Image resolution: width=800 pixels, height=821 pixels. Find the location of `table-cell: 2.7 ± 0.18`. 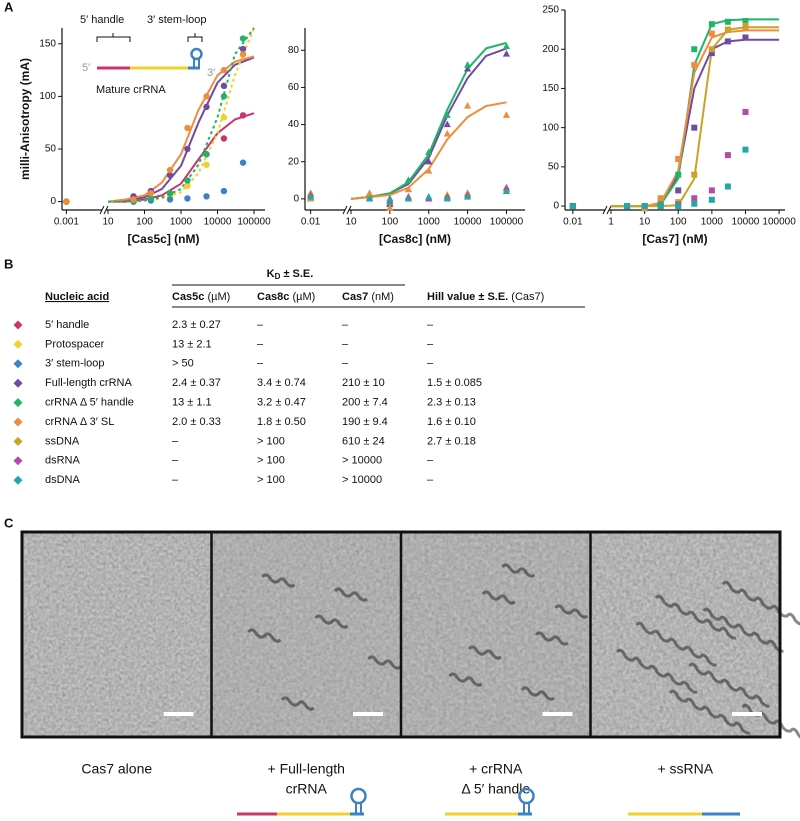

table-cell: 2.7 ± 0.18 is located at coordinates (451, 441).